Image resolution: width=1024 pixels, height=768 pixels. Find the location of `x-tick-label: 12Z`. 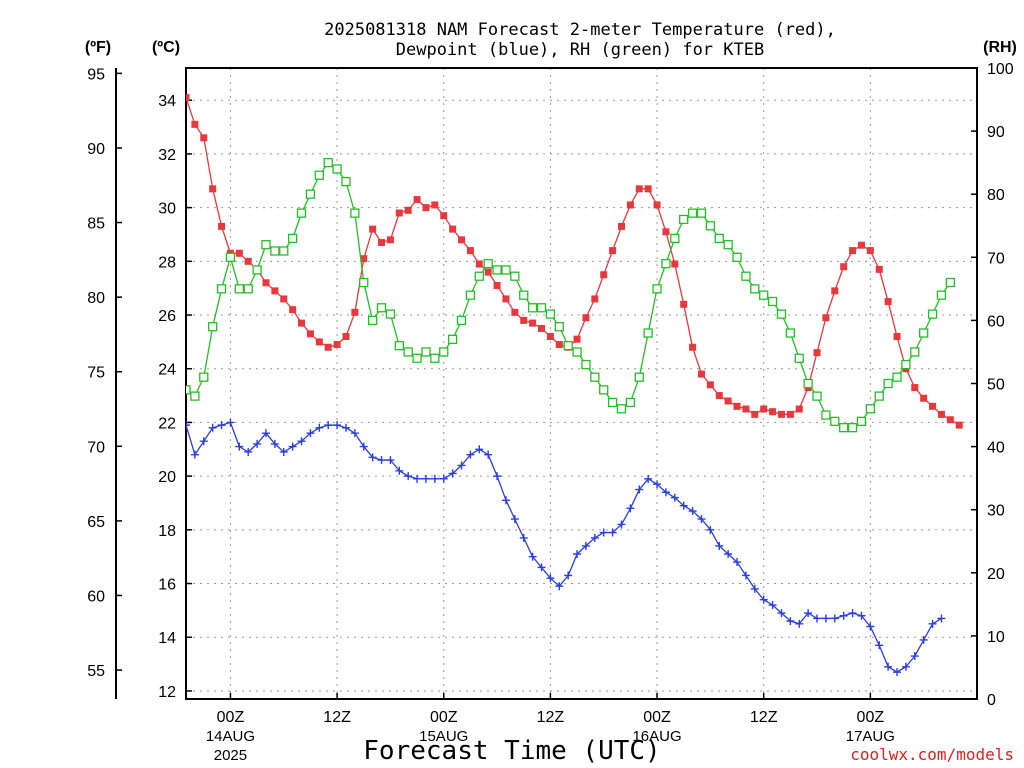

x-tick-label: 12Z is located at coordinates (764, 717).